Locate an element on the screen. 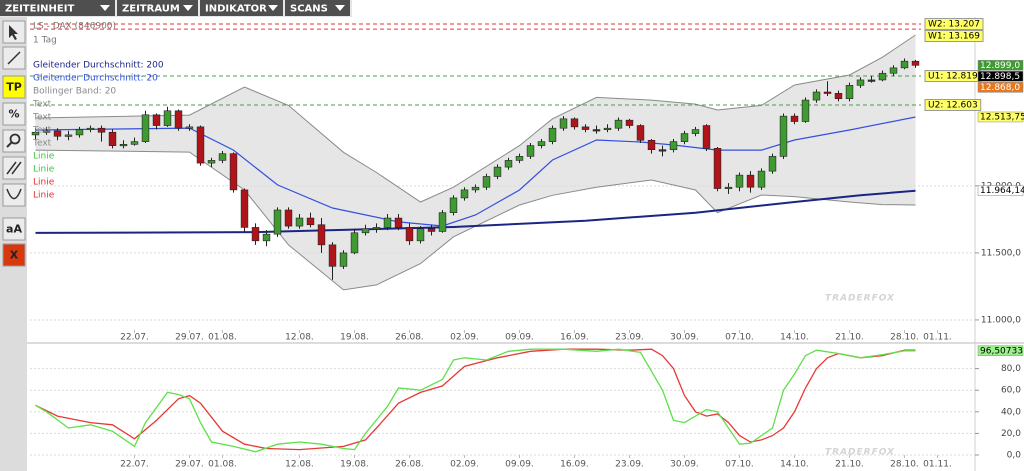 This screenshot has height=471, width=1024. price-label: 12.868,0 is located at coordinates (1000, 88).